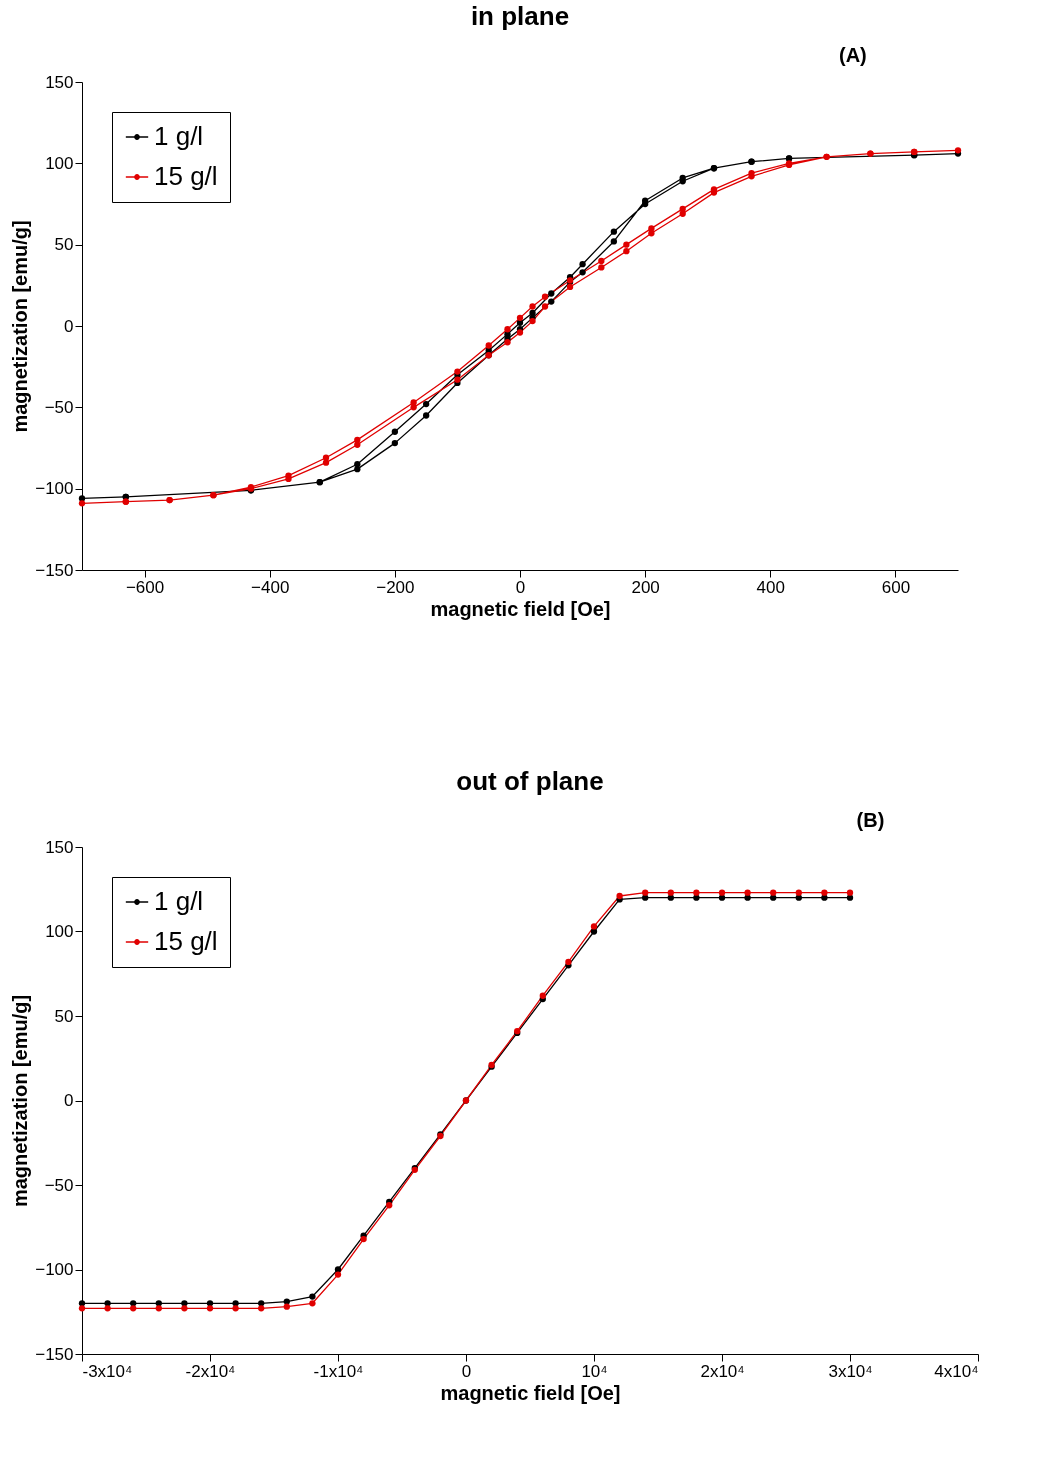 Image resolution: width=1054 pixels, height=1471 pixels. Describe the element at coordinates (870, 820) in the screenshot. I see `text: (B)` at that location.